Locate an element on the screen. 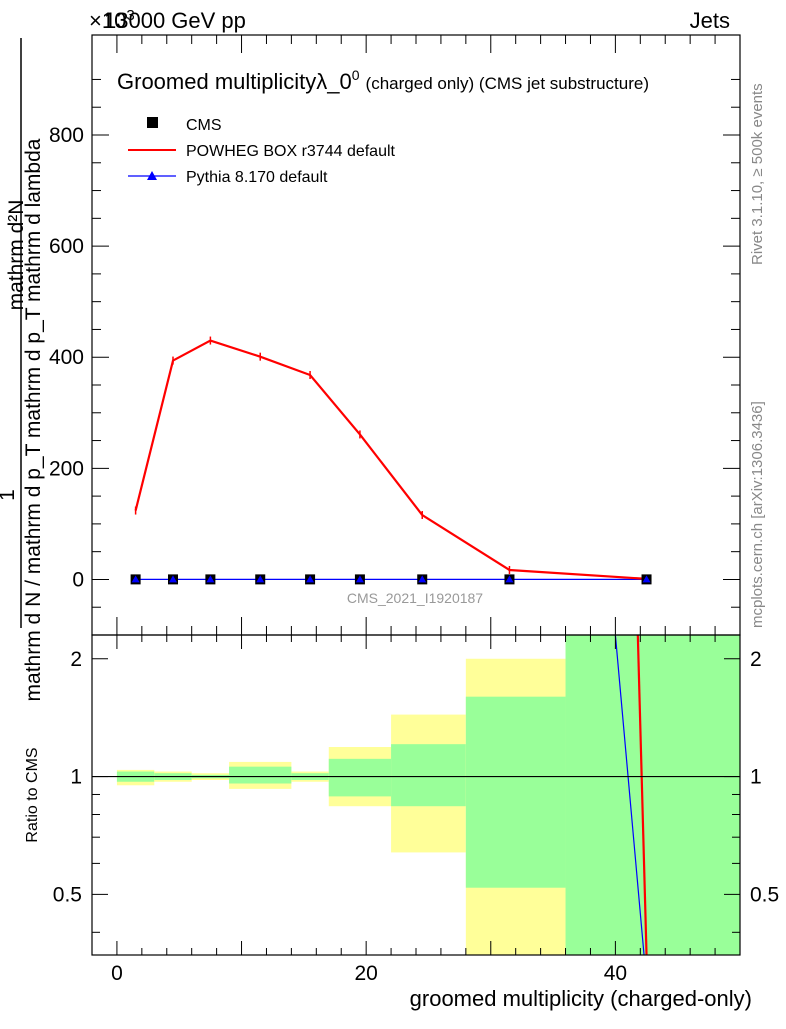 This screenshot has width=786, height=1029. ratio-tick-label-right: 1 is located at coordinates (756, 777).